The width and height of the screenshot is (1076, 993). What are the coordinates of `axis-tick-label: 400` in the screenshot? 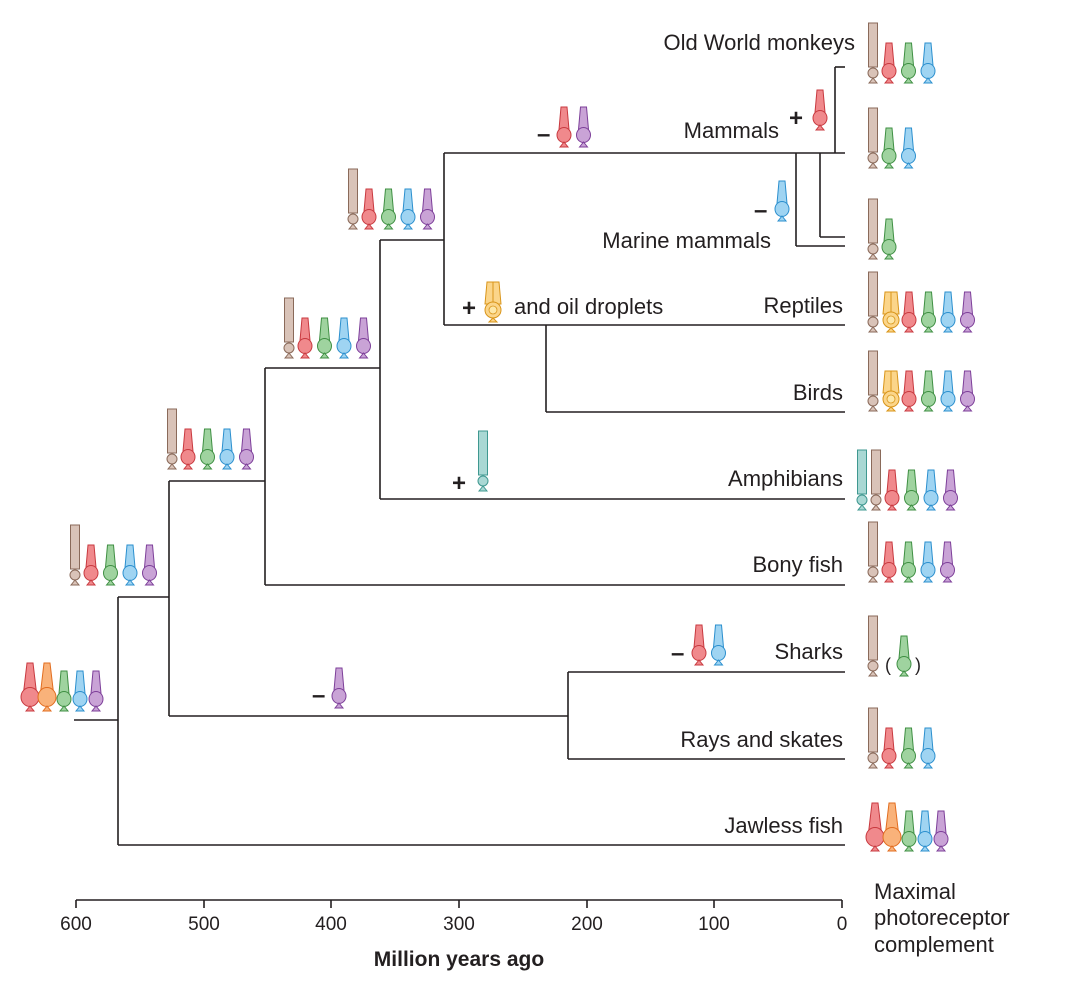 It's located at (331, 924).